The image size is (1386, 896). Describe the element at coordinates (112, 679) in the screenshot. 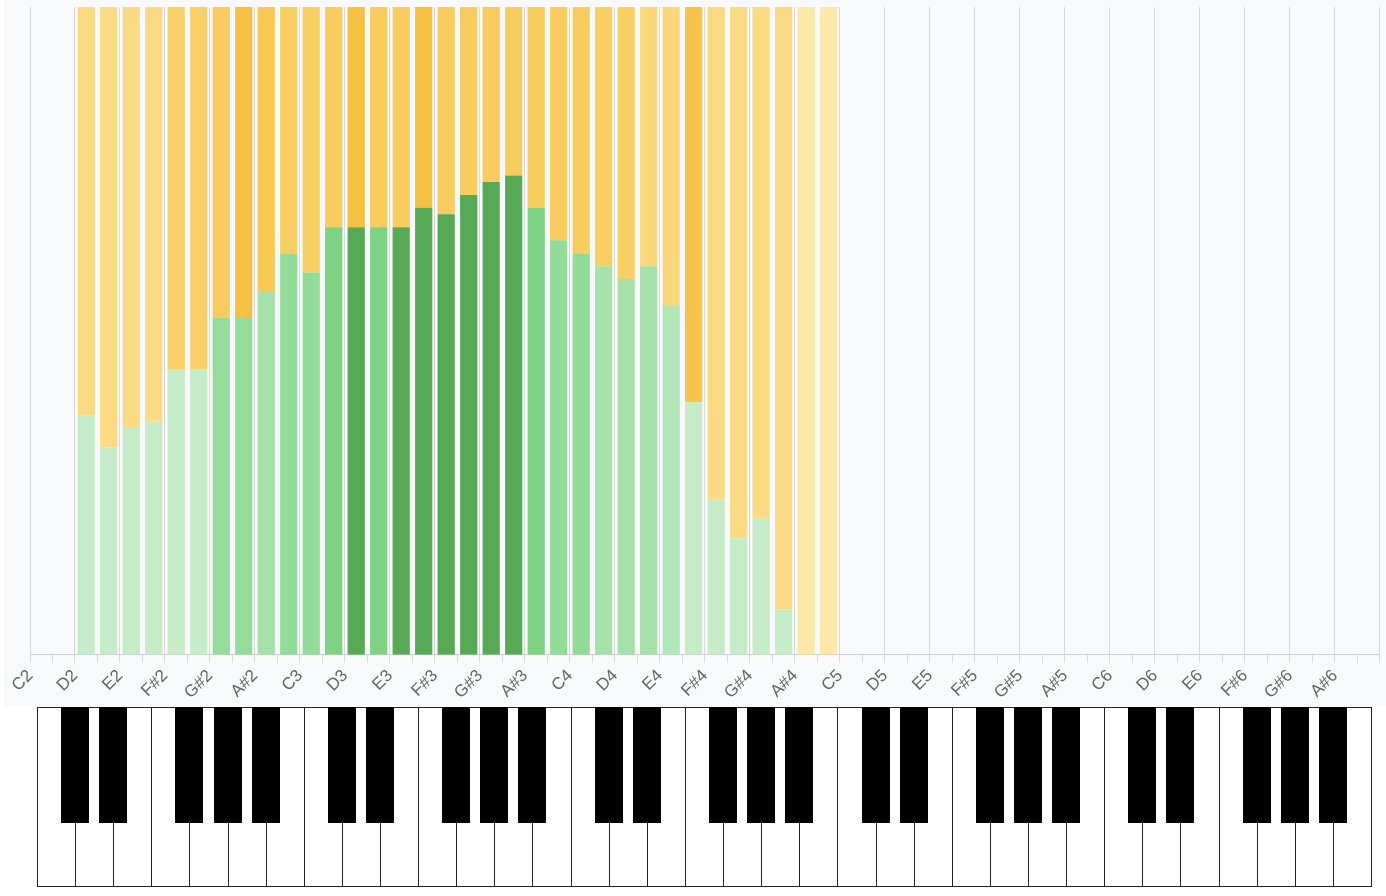

I see `x-tick-label: E2` at that location.